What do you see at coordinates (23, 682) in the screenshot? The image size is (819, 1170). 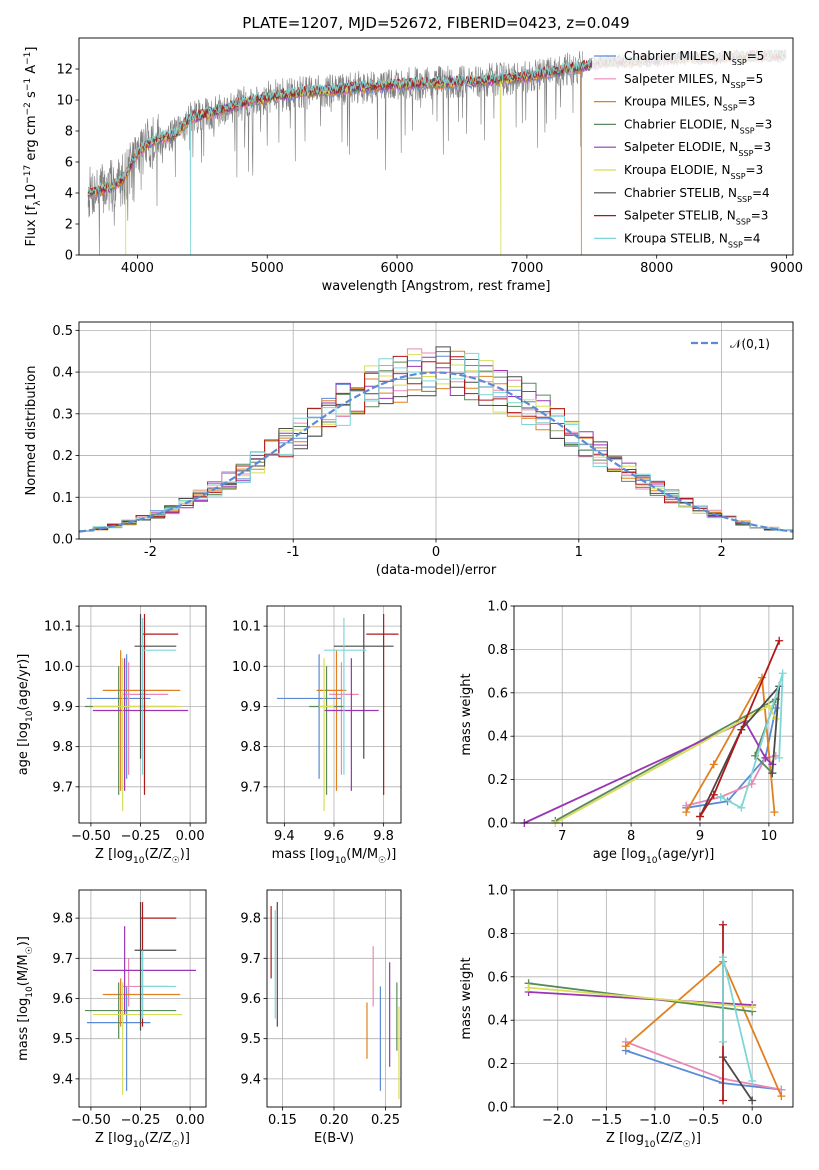 I see `label-part: (age/yr)]` at bounding box center [23, 682].